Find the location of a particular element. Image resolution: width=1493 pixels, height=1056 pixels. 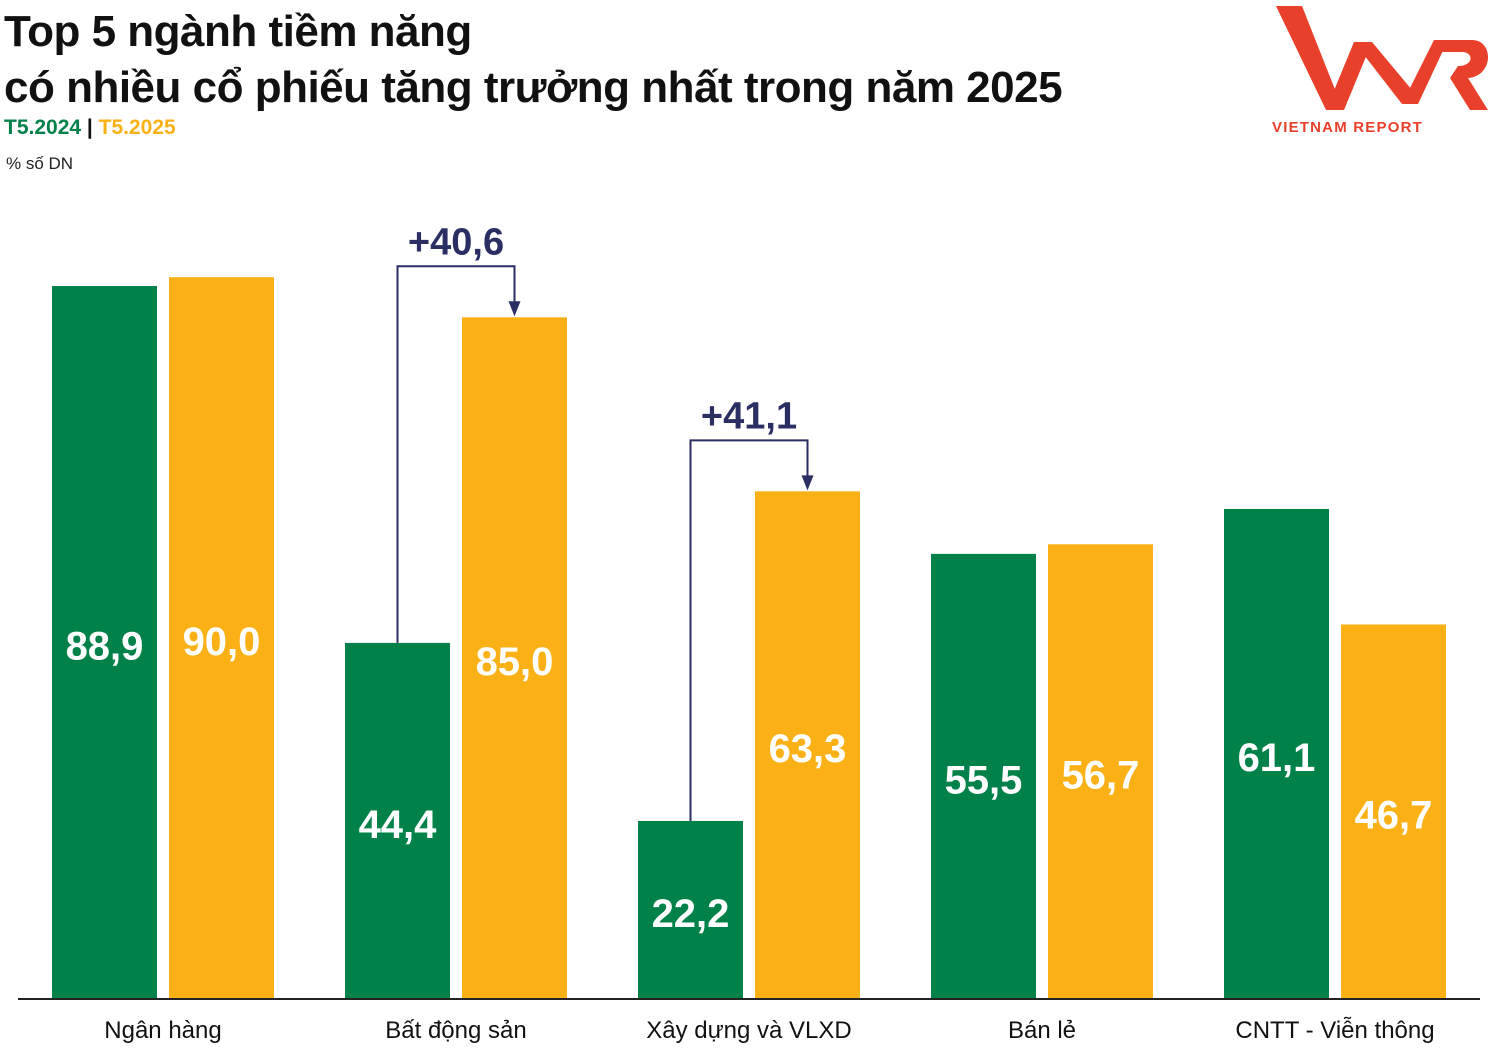

bar-value-label: 63,3 is located at coordinates (808, 749).